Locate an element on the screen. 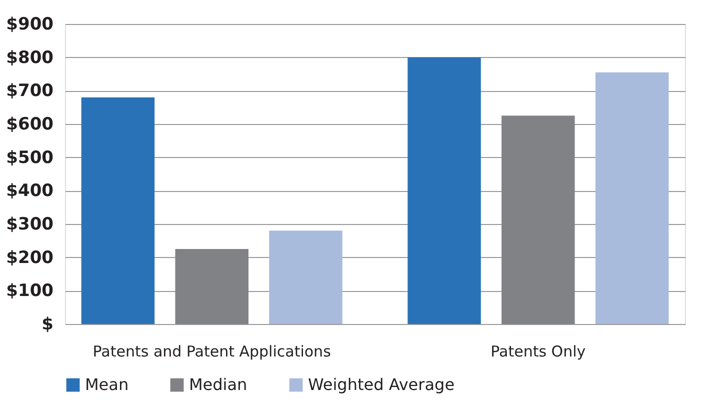 The height and width of the screenshot is (406, 701). x-tick-label: Patents and Patent Applications is located at coordinates (212, 351).